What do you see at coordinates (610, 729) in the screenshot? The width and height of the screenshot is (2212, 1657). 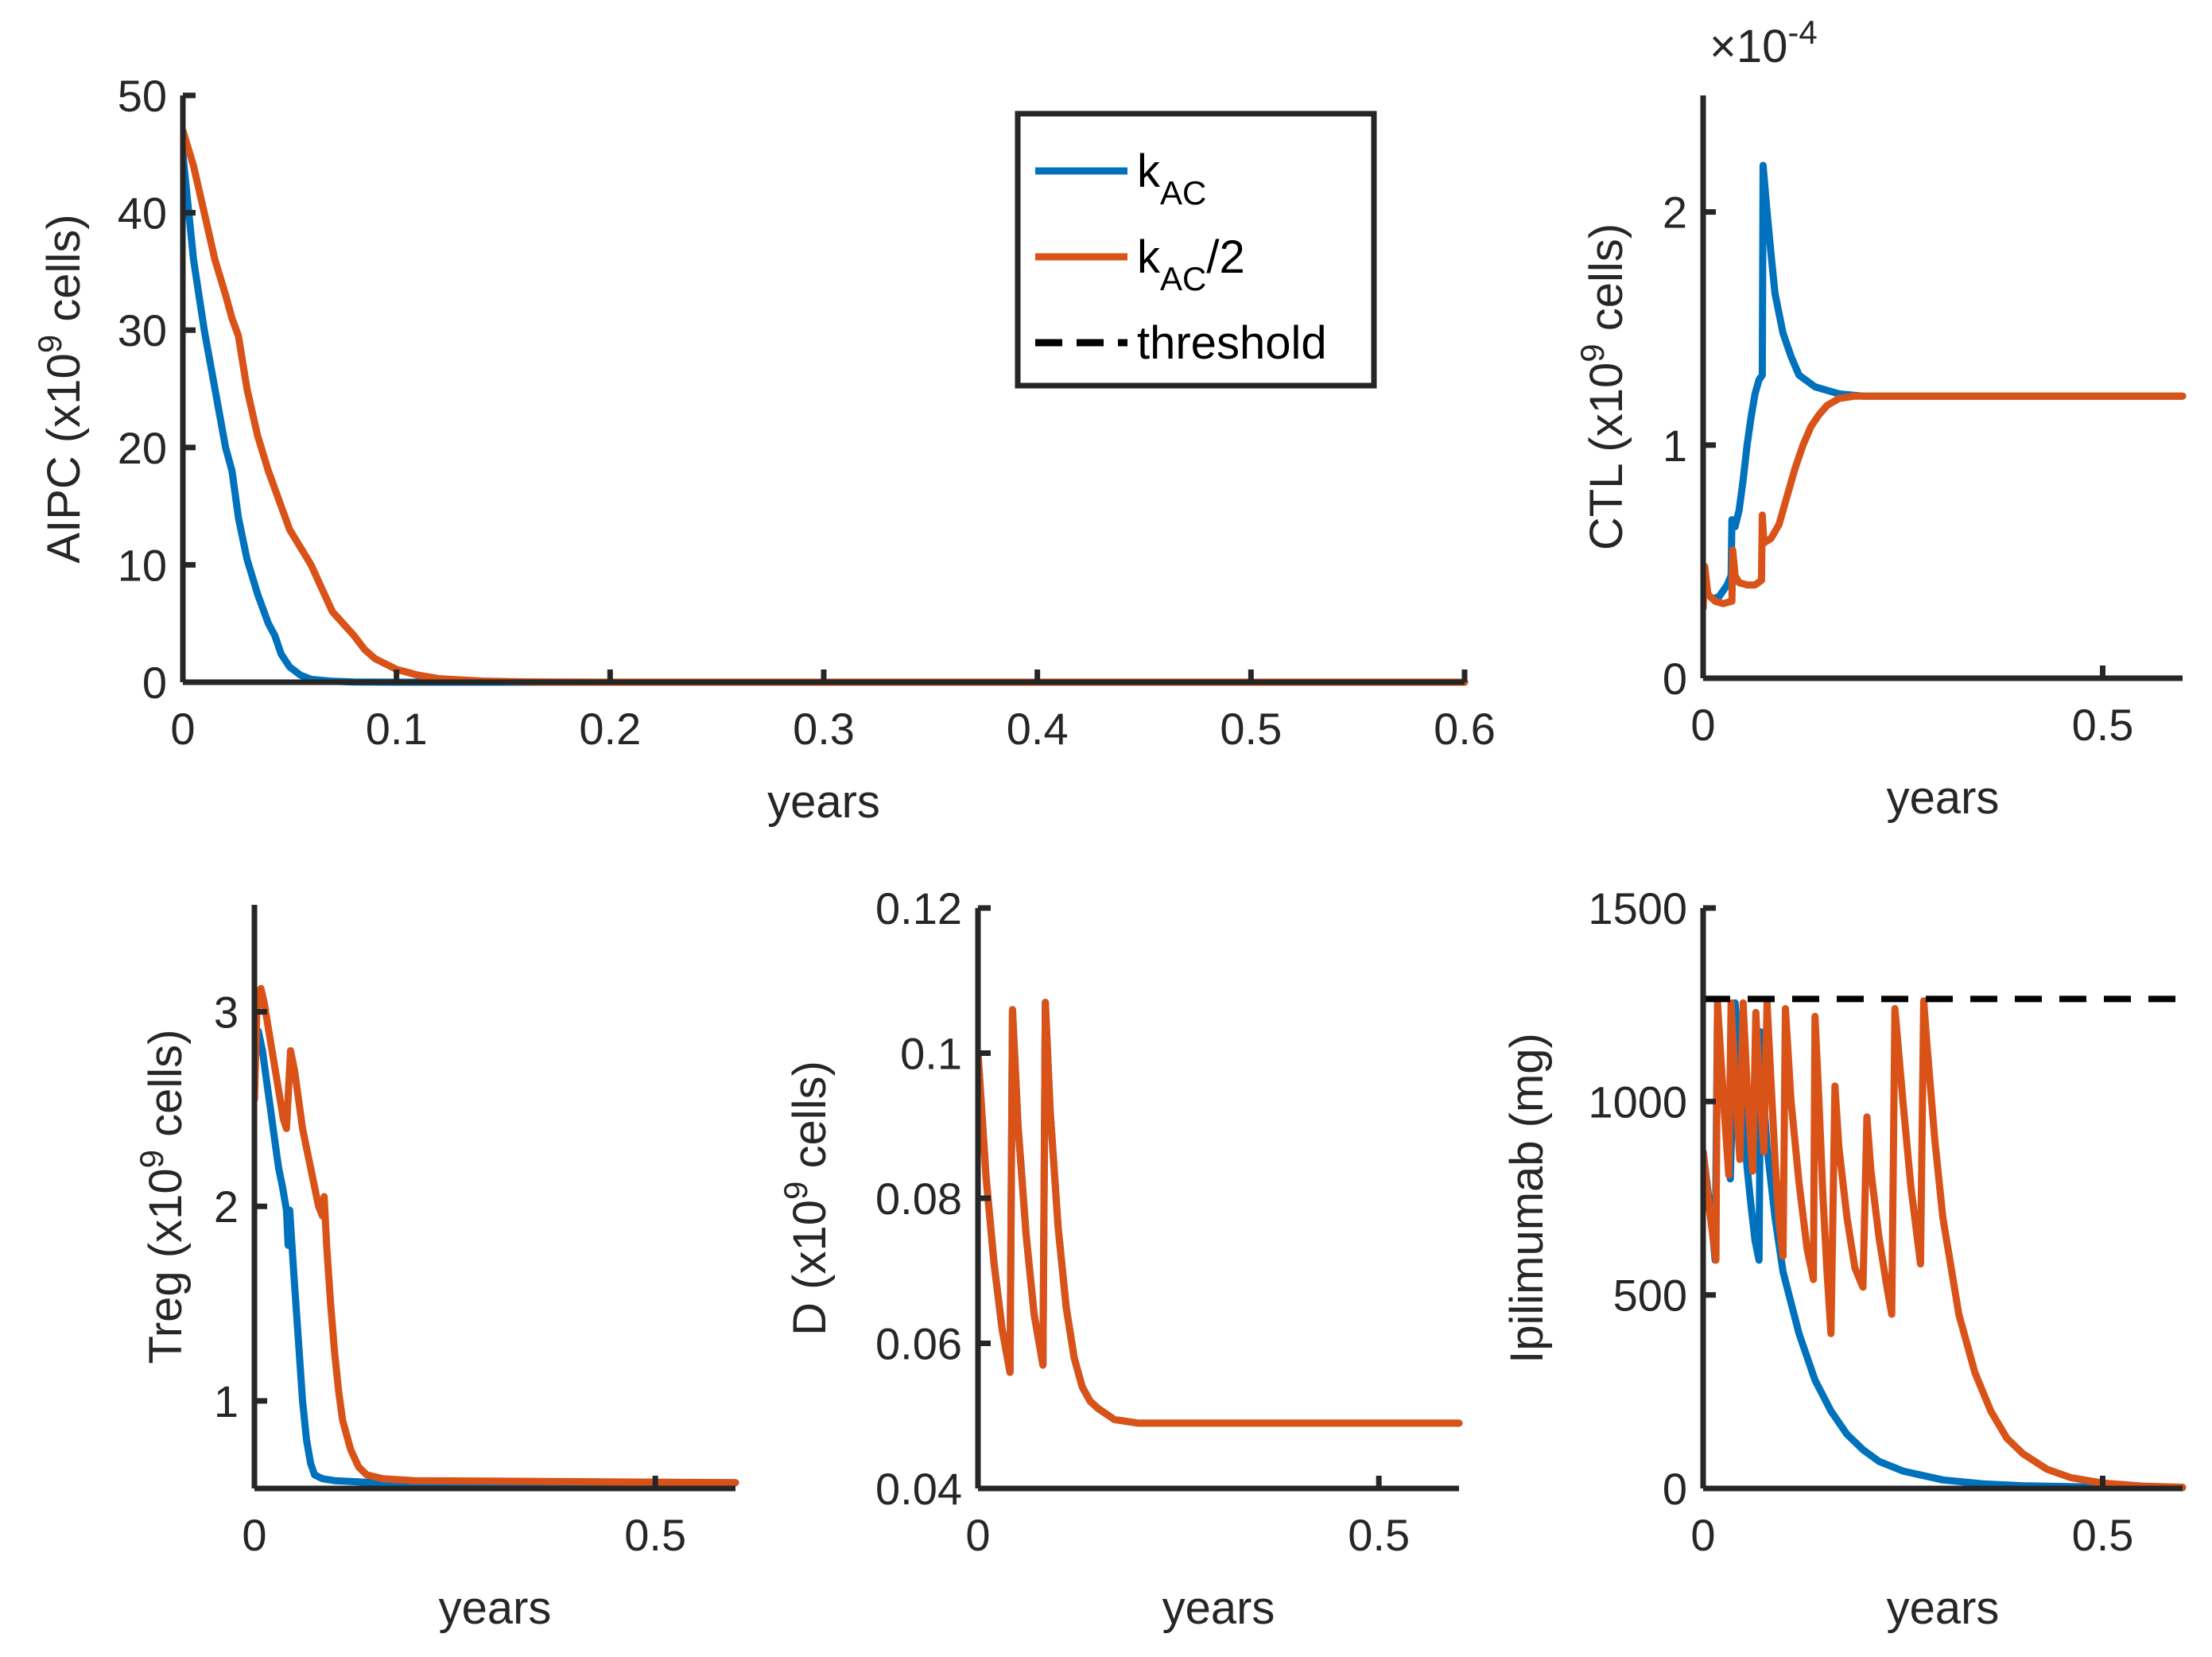 I see `x-tick-label: 0.2` at bounding box center [610, 729].